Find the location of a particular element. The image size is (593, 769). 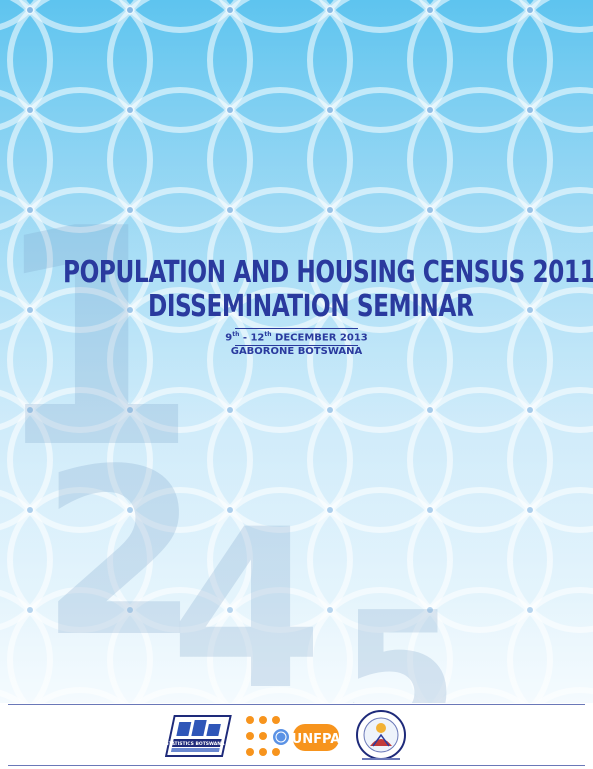

divider-top is located at coordinates (296, 328).